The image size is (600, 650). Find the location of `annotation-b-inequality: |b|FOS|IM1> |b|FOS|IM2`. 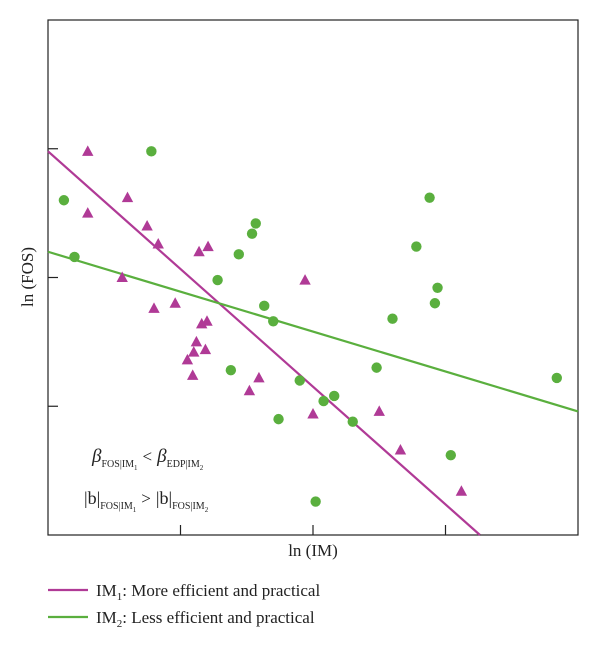

annotation-b-inequality: |b|FOS|IM1> |b|FOS|IM2 is located at coordinates (146, 501).